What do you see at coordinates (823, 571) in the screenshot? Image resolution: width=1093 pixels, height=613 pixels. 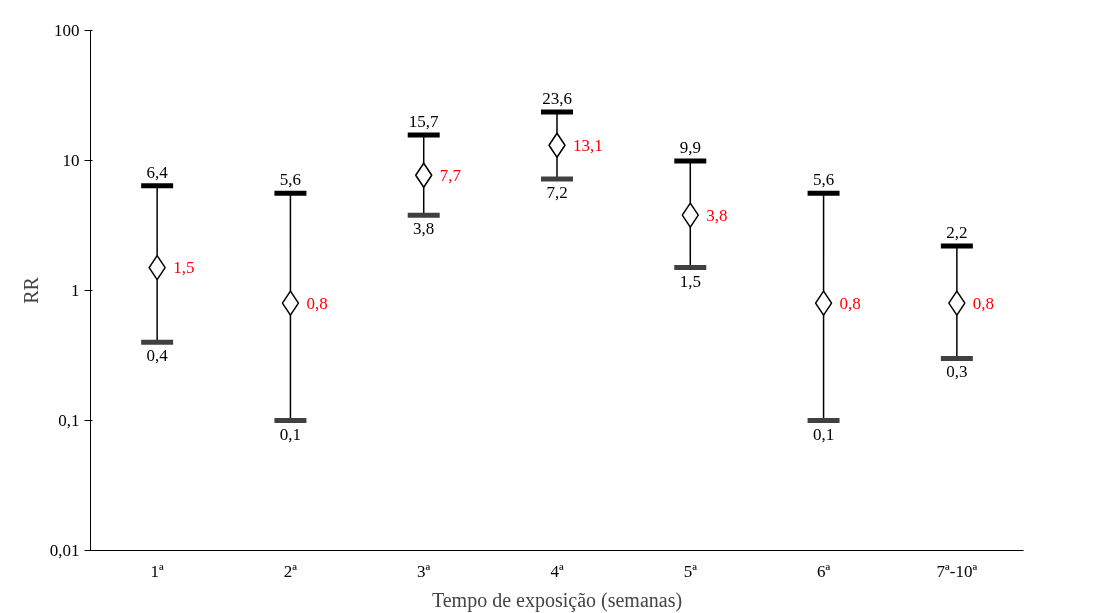 I see `x-tick-label: 6ª` at bounding box center [823, 571].